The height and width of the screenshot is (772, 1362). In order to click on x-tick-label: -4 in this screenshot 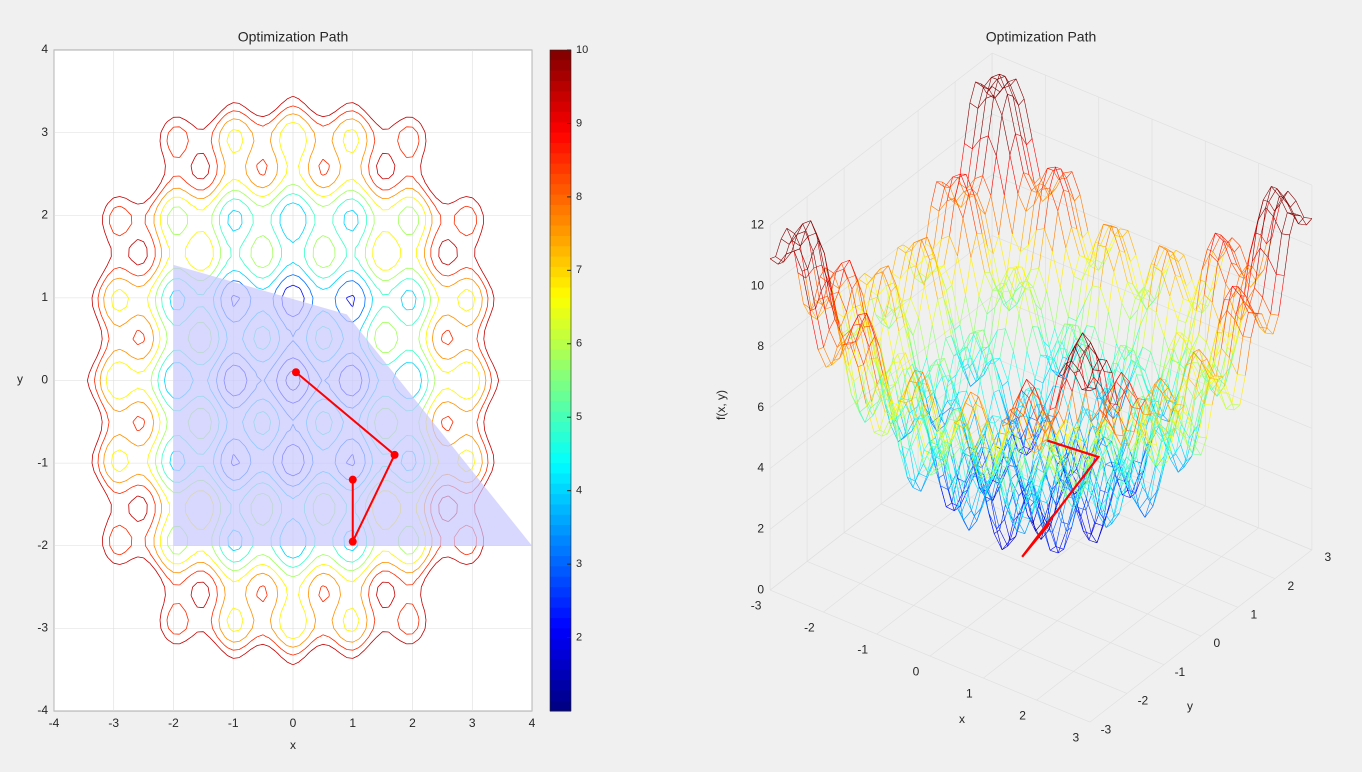, I will do `click(54, 723)`.